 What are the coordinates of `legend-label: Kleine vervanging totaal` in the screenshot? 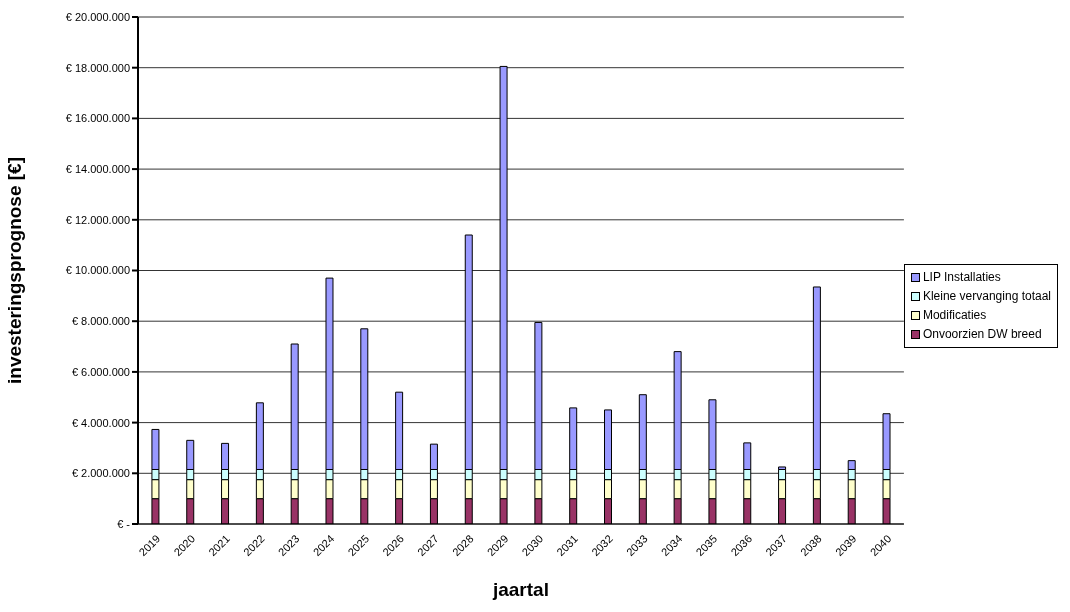 It's located at (986, 296).